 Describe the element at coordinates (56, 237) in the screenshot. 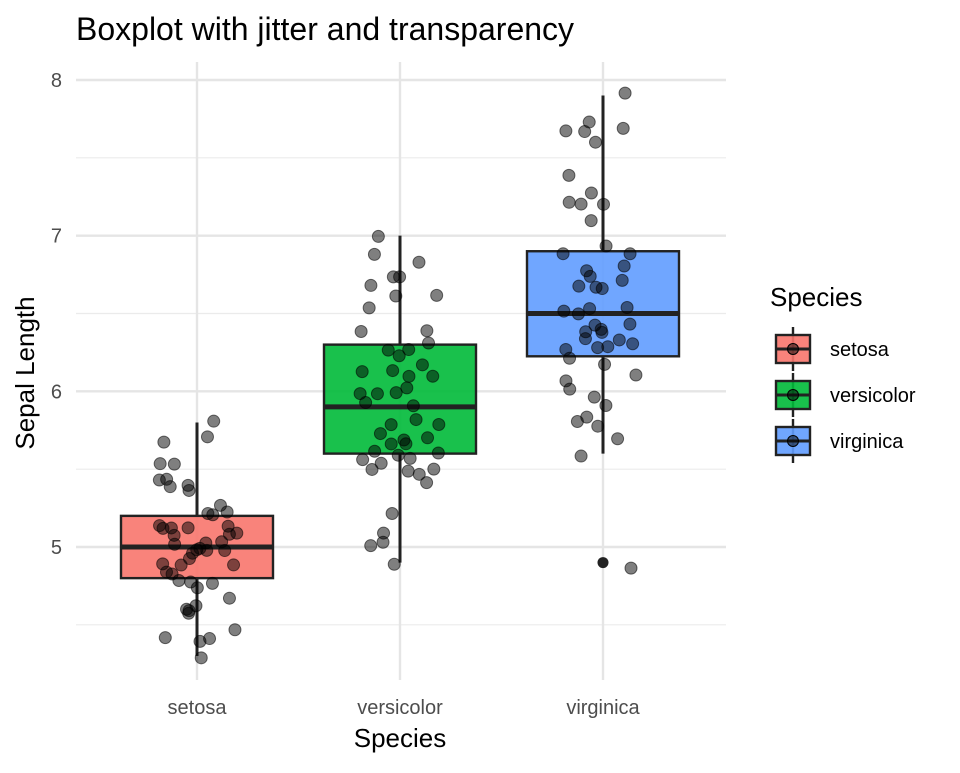

I see `y-tick-label: 7` at that location.